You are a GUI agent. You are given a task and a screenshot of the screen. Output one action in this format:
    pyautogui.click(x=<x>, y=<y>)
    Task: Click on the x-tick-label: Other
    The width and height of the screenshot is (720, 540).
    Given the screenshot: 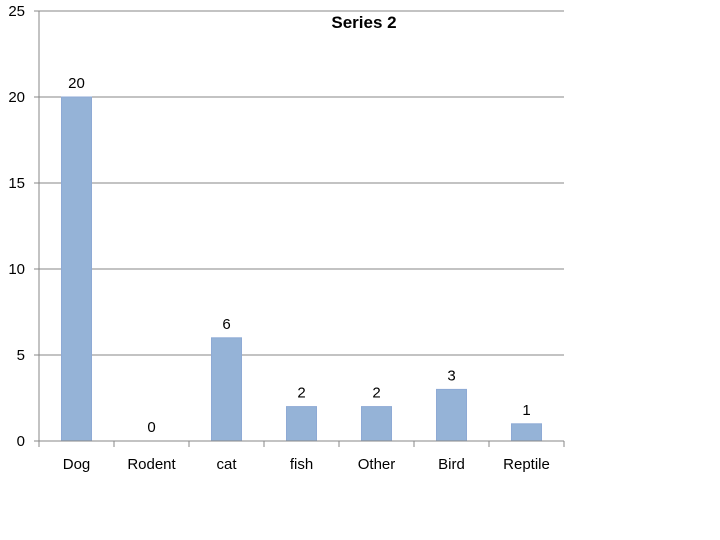 What is the action you would take?
    pyautogui.click(x=377, y=464)
    